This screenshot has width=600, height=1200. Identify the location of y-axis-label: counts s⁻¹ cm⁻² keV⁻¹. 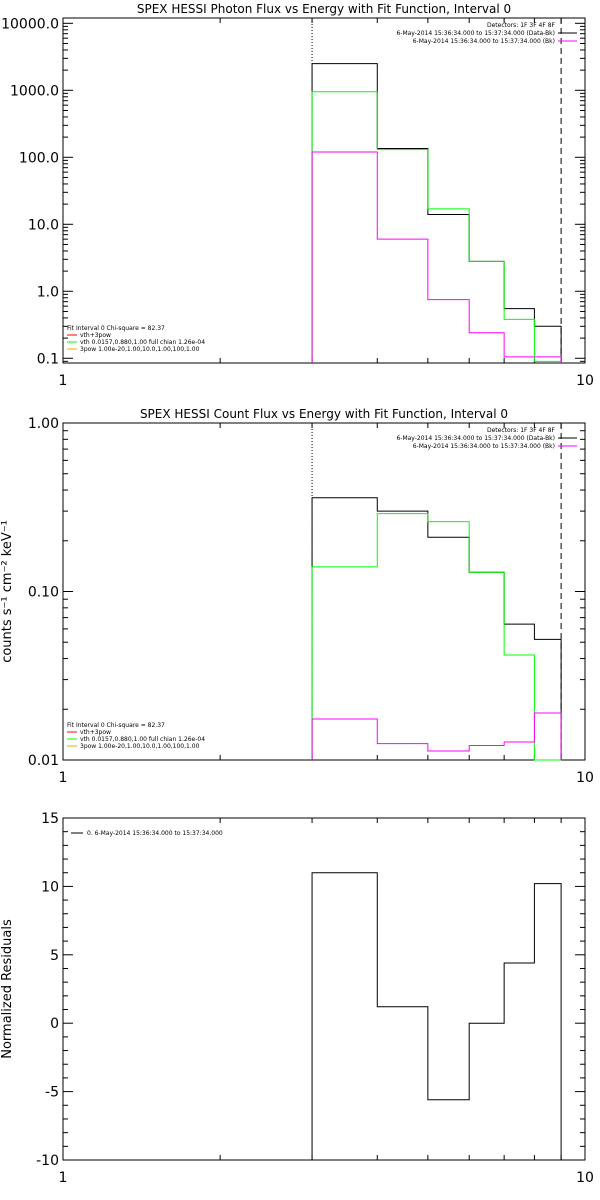
(7, 591).